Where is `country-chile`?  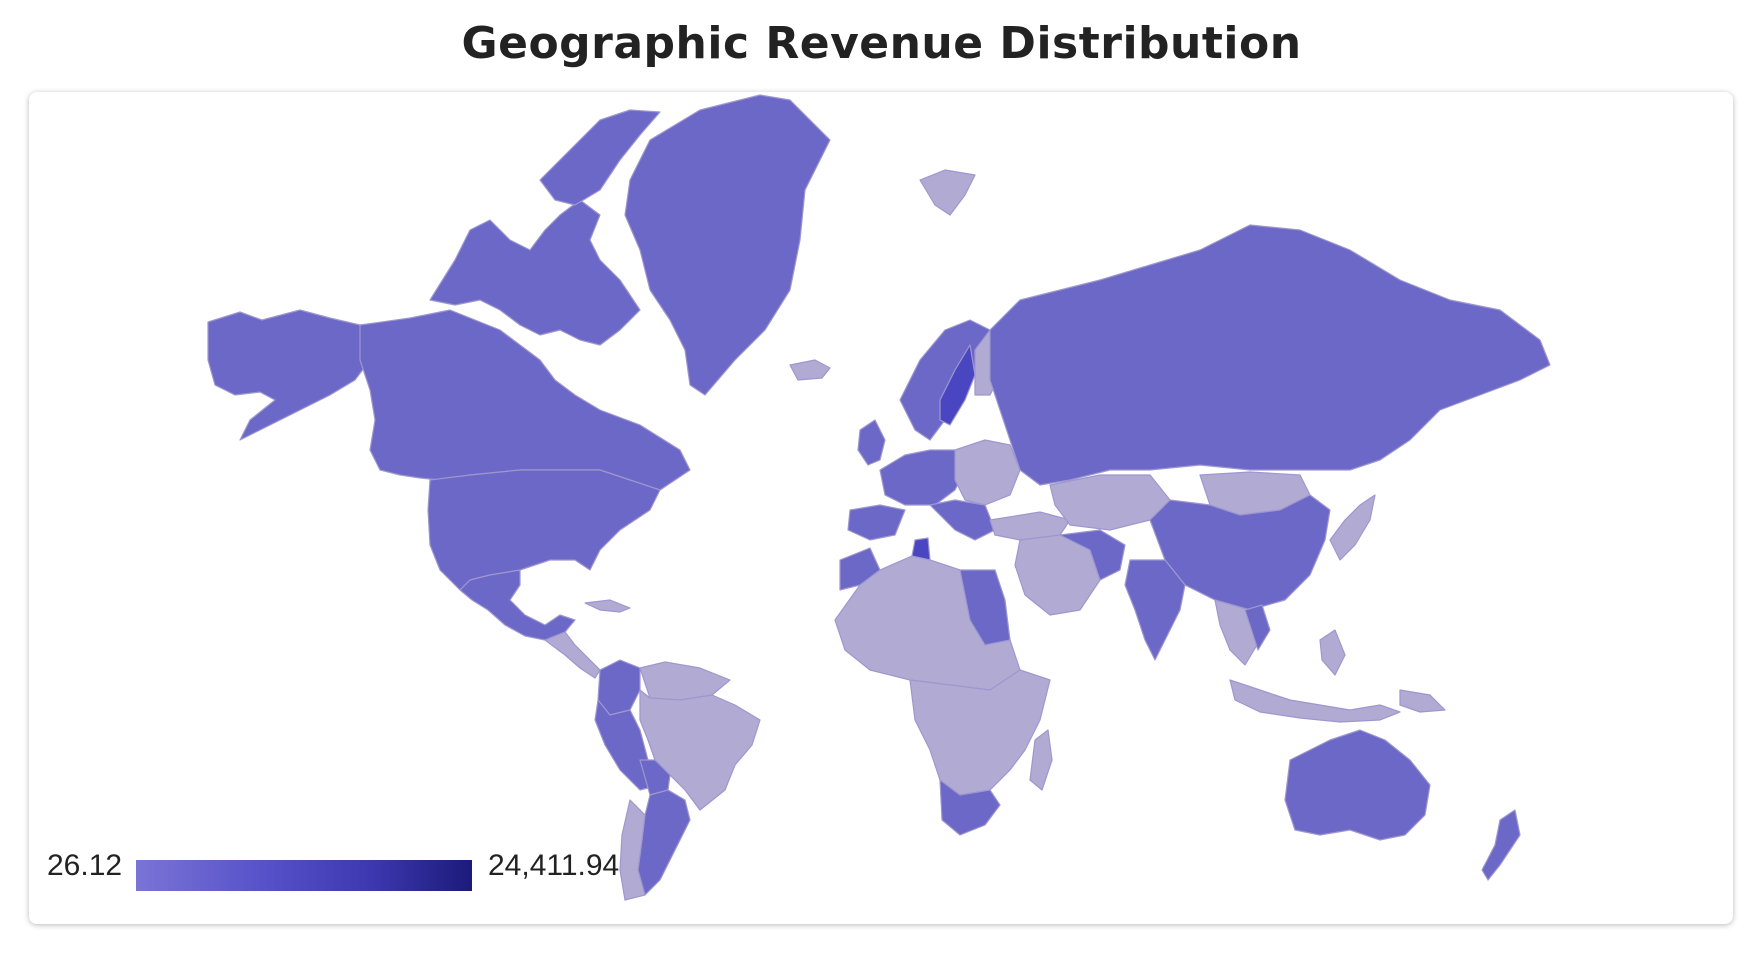 country-chile is located at coordinates (632, 850).